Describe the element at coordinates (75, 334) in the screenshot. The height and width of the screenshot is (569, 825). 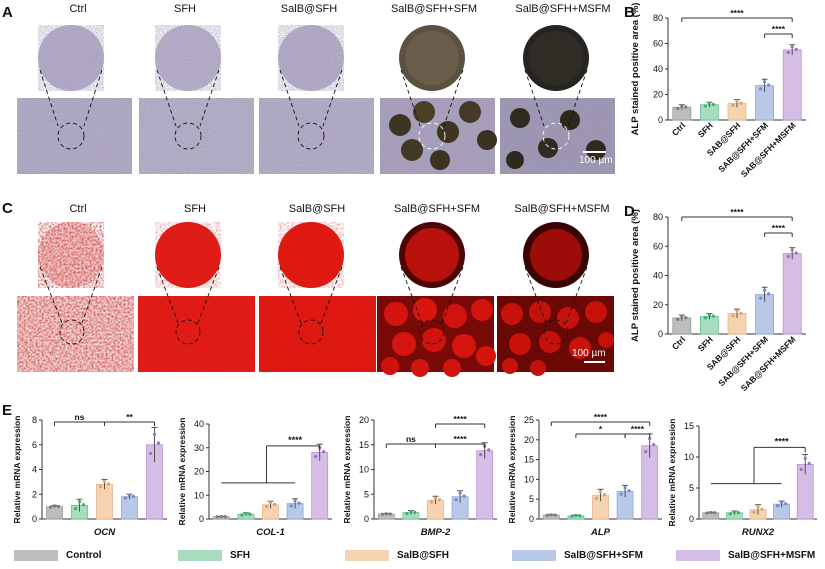
I see `ars-tile-ctrl` at that location.